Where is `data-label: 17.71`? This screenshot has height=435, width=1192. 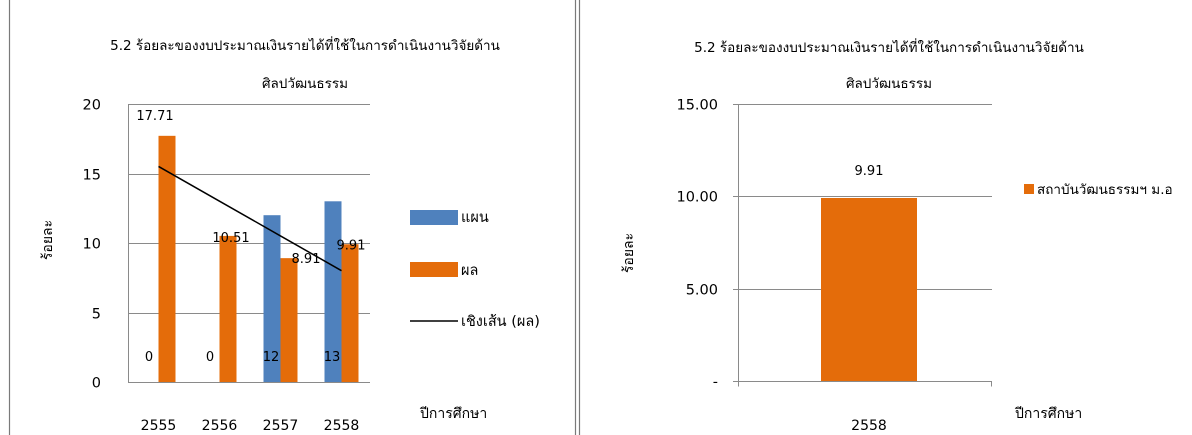
data-label: 17.71 is located at coordinates (154, 116).